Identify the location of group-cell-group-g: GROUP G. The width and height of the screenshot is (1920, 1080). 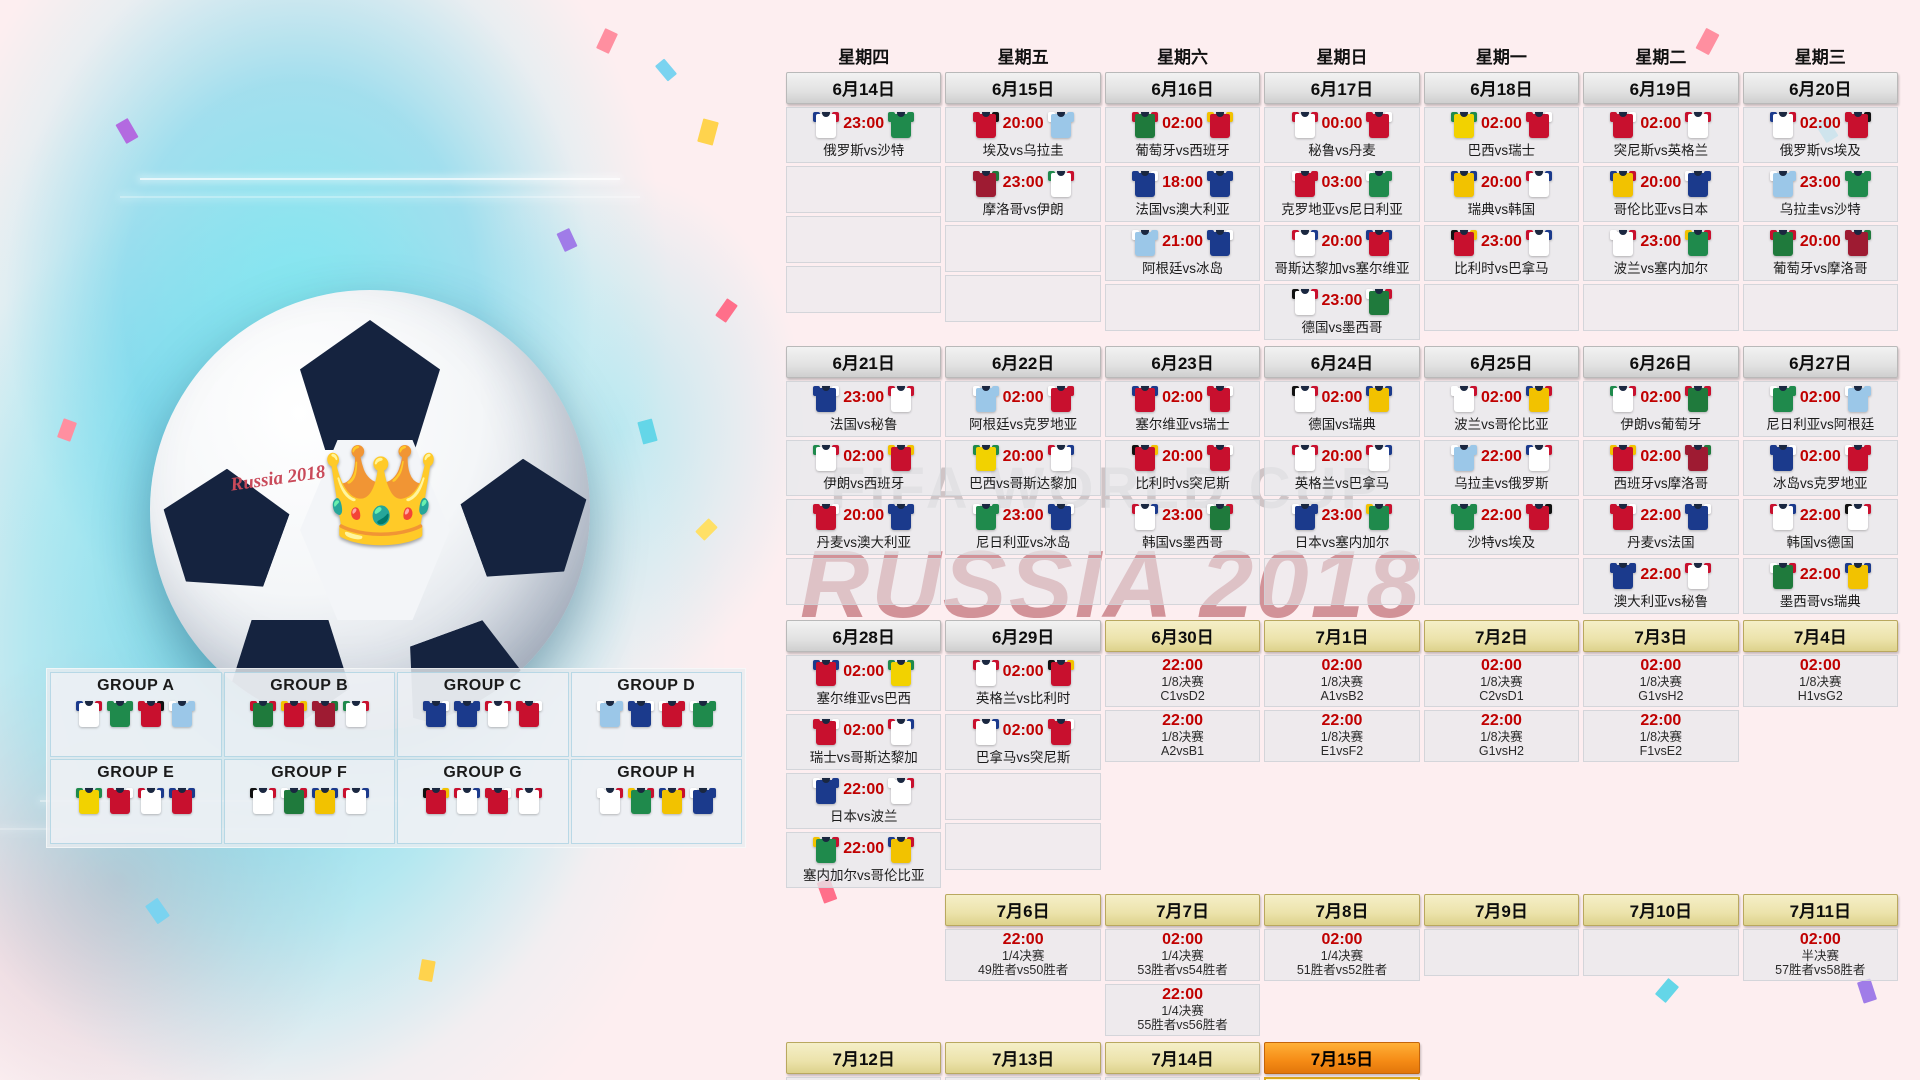
(483, 801).